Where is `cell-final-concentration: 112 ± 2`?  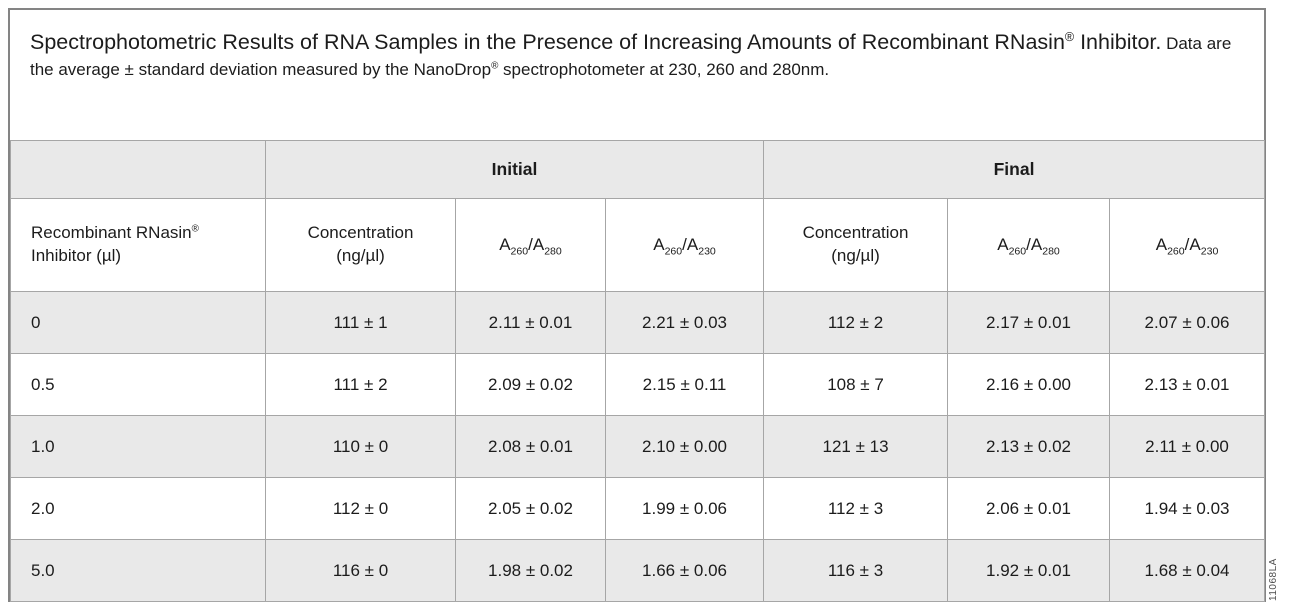
cell-final-concentration: 112 ± 2 is located at coordinates (856, 322).